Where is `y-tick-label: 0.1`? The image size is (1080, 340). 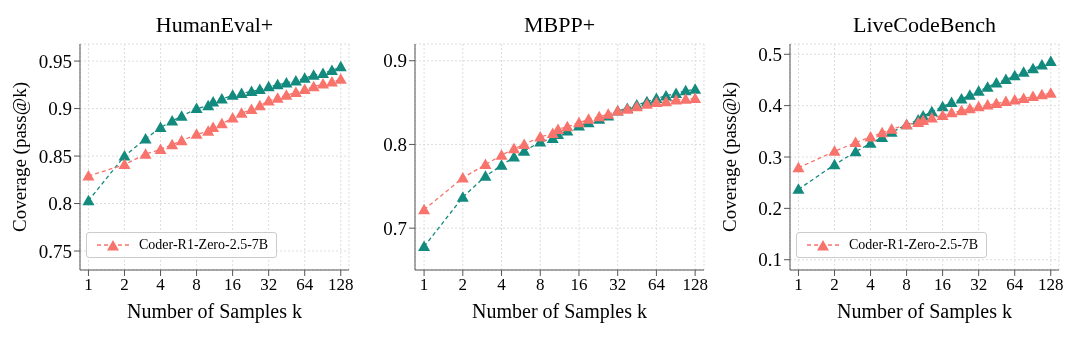
y-tick-label: 0.1 is located at coordinates (770, 260).